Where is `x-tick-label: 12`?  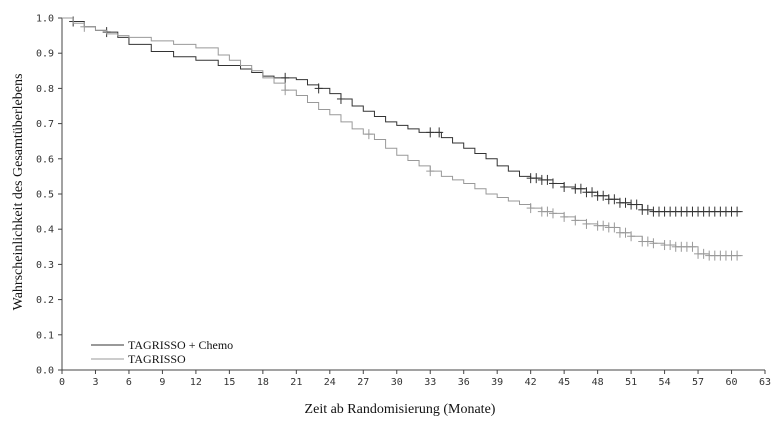 x-tick-label: 12 is located at coordinates (196, 382).